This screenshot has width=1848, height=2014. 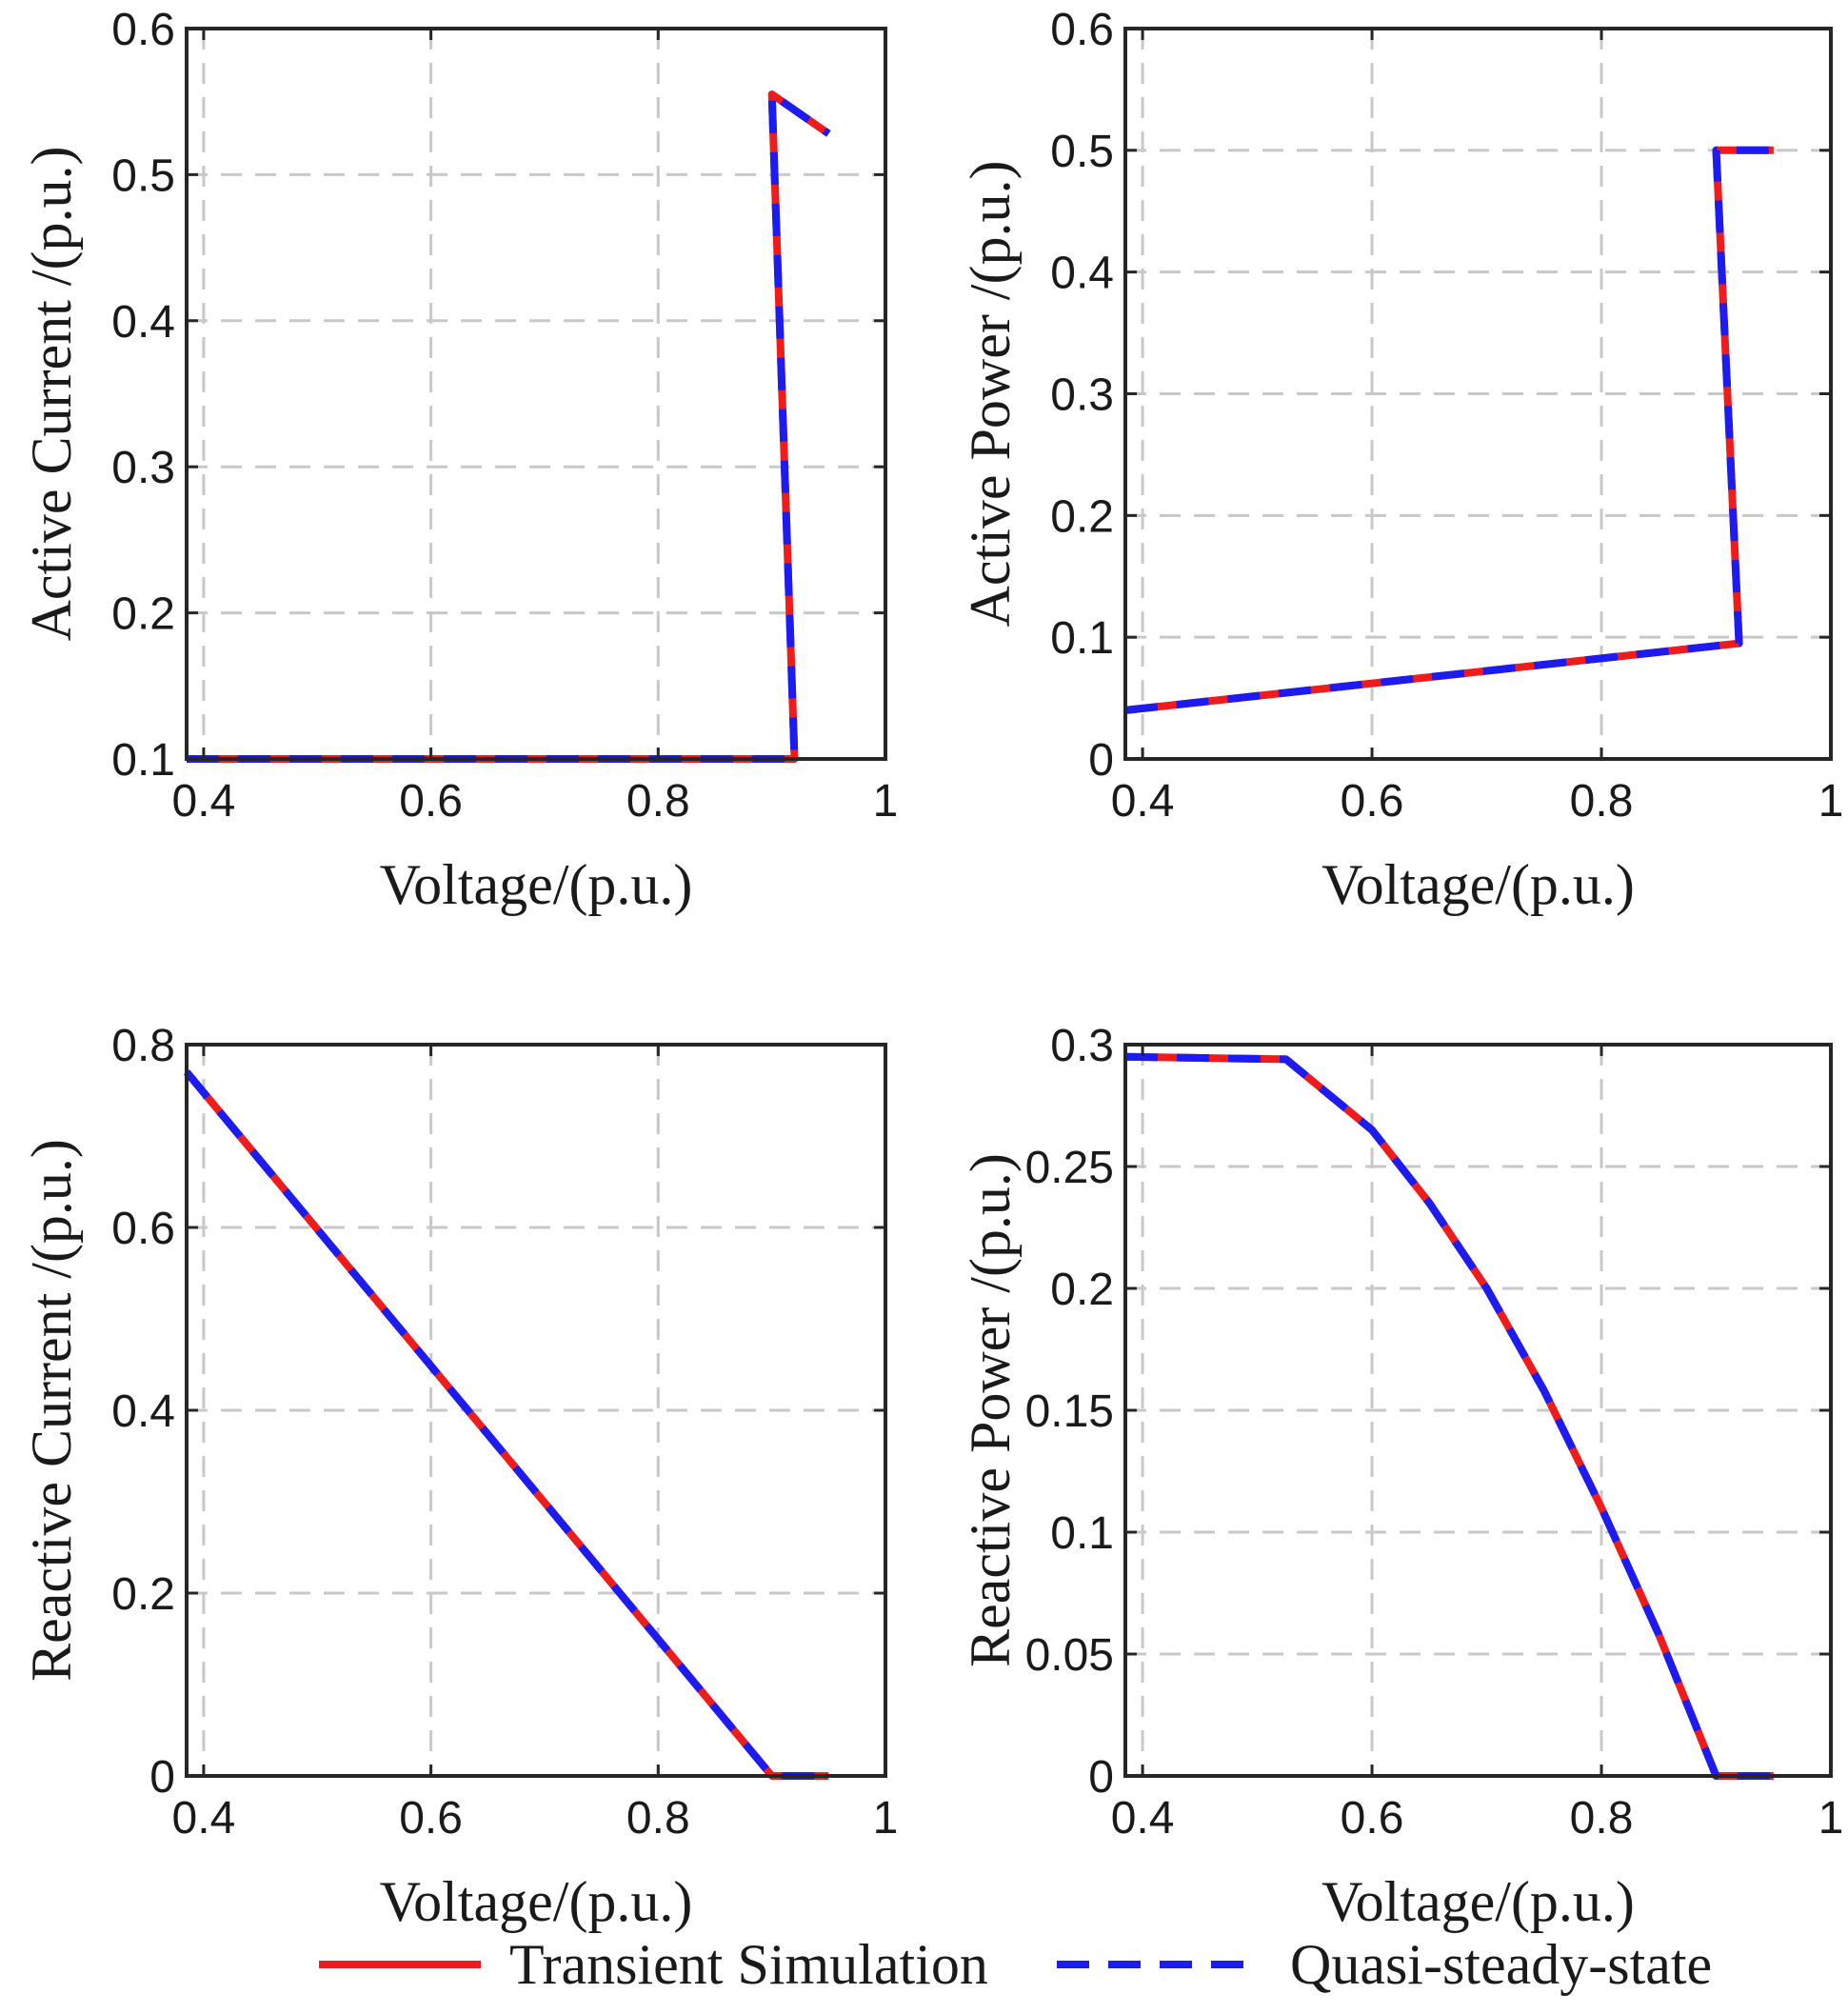 What do you see at coordinates (536, 1901) in the screenshot?
I see `reactive-current-xlabel: Voltage/(p.u.)` at bounding box center [536, 1901].